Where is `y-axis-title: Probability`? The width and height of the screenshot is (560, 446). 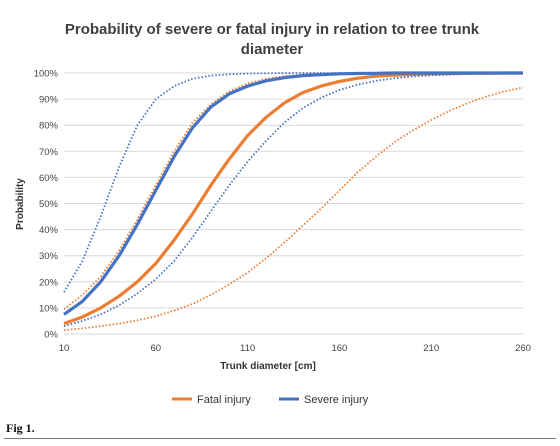
y-axis-title: Probability is located at coordinates (20, 204).